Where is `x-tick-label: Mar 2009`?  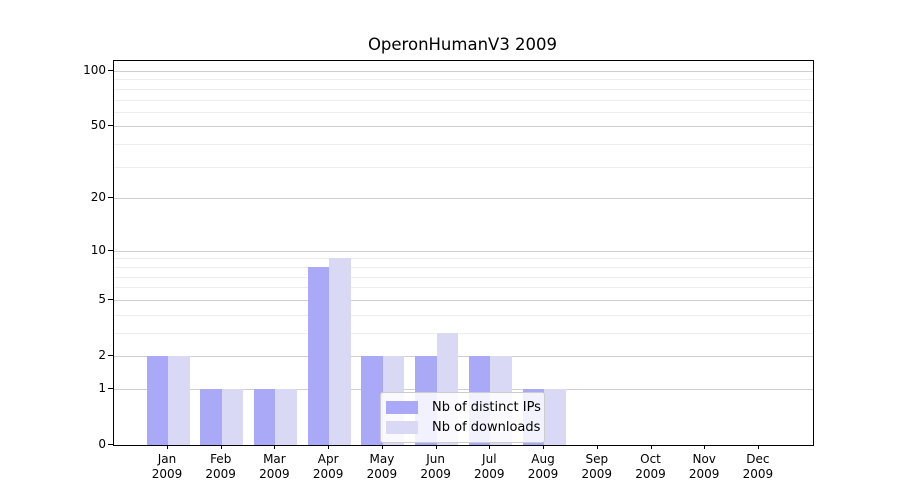 x-tick-label: Mar 2009 is located at coordinates (274, 467).